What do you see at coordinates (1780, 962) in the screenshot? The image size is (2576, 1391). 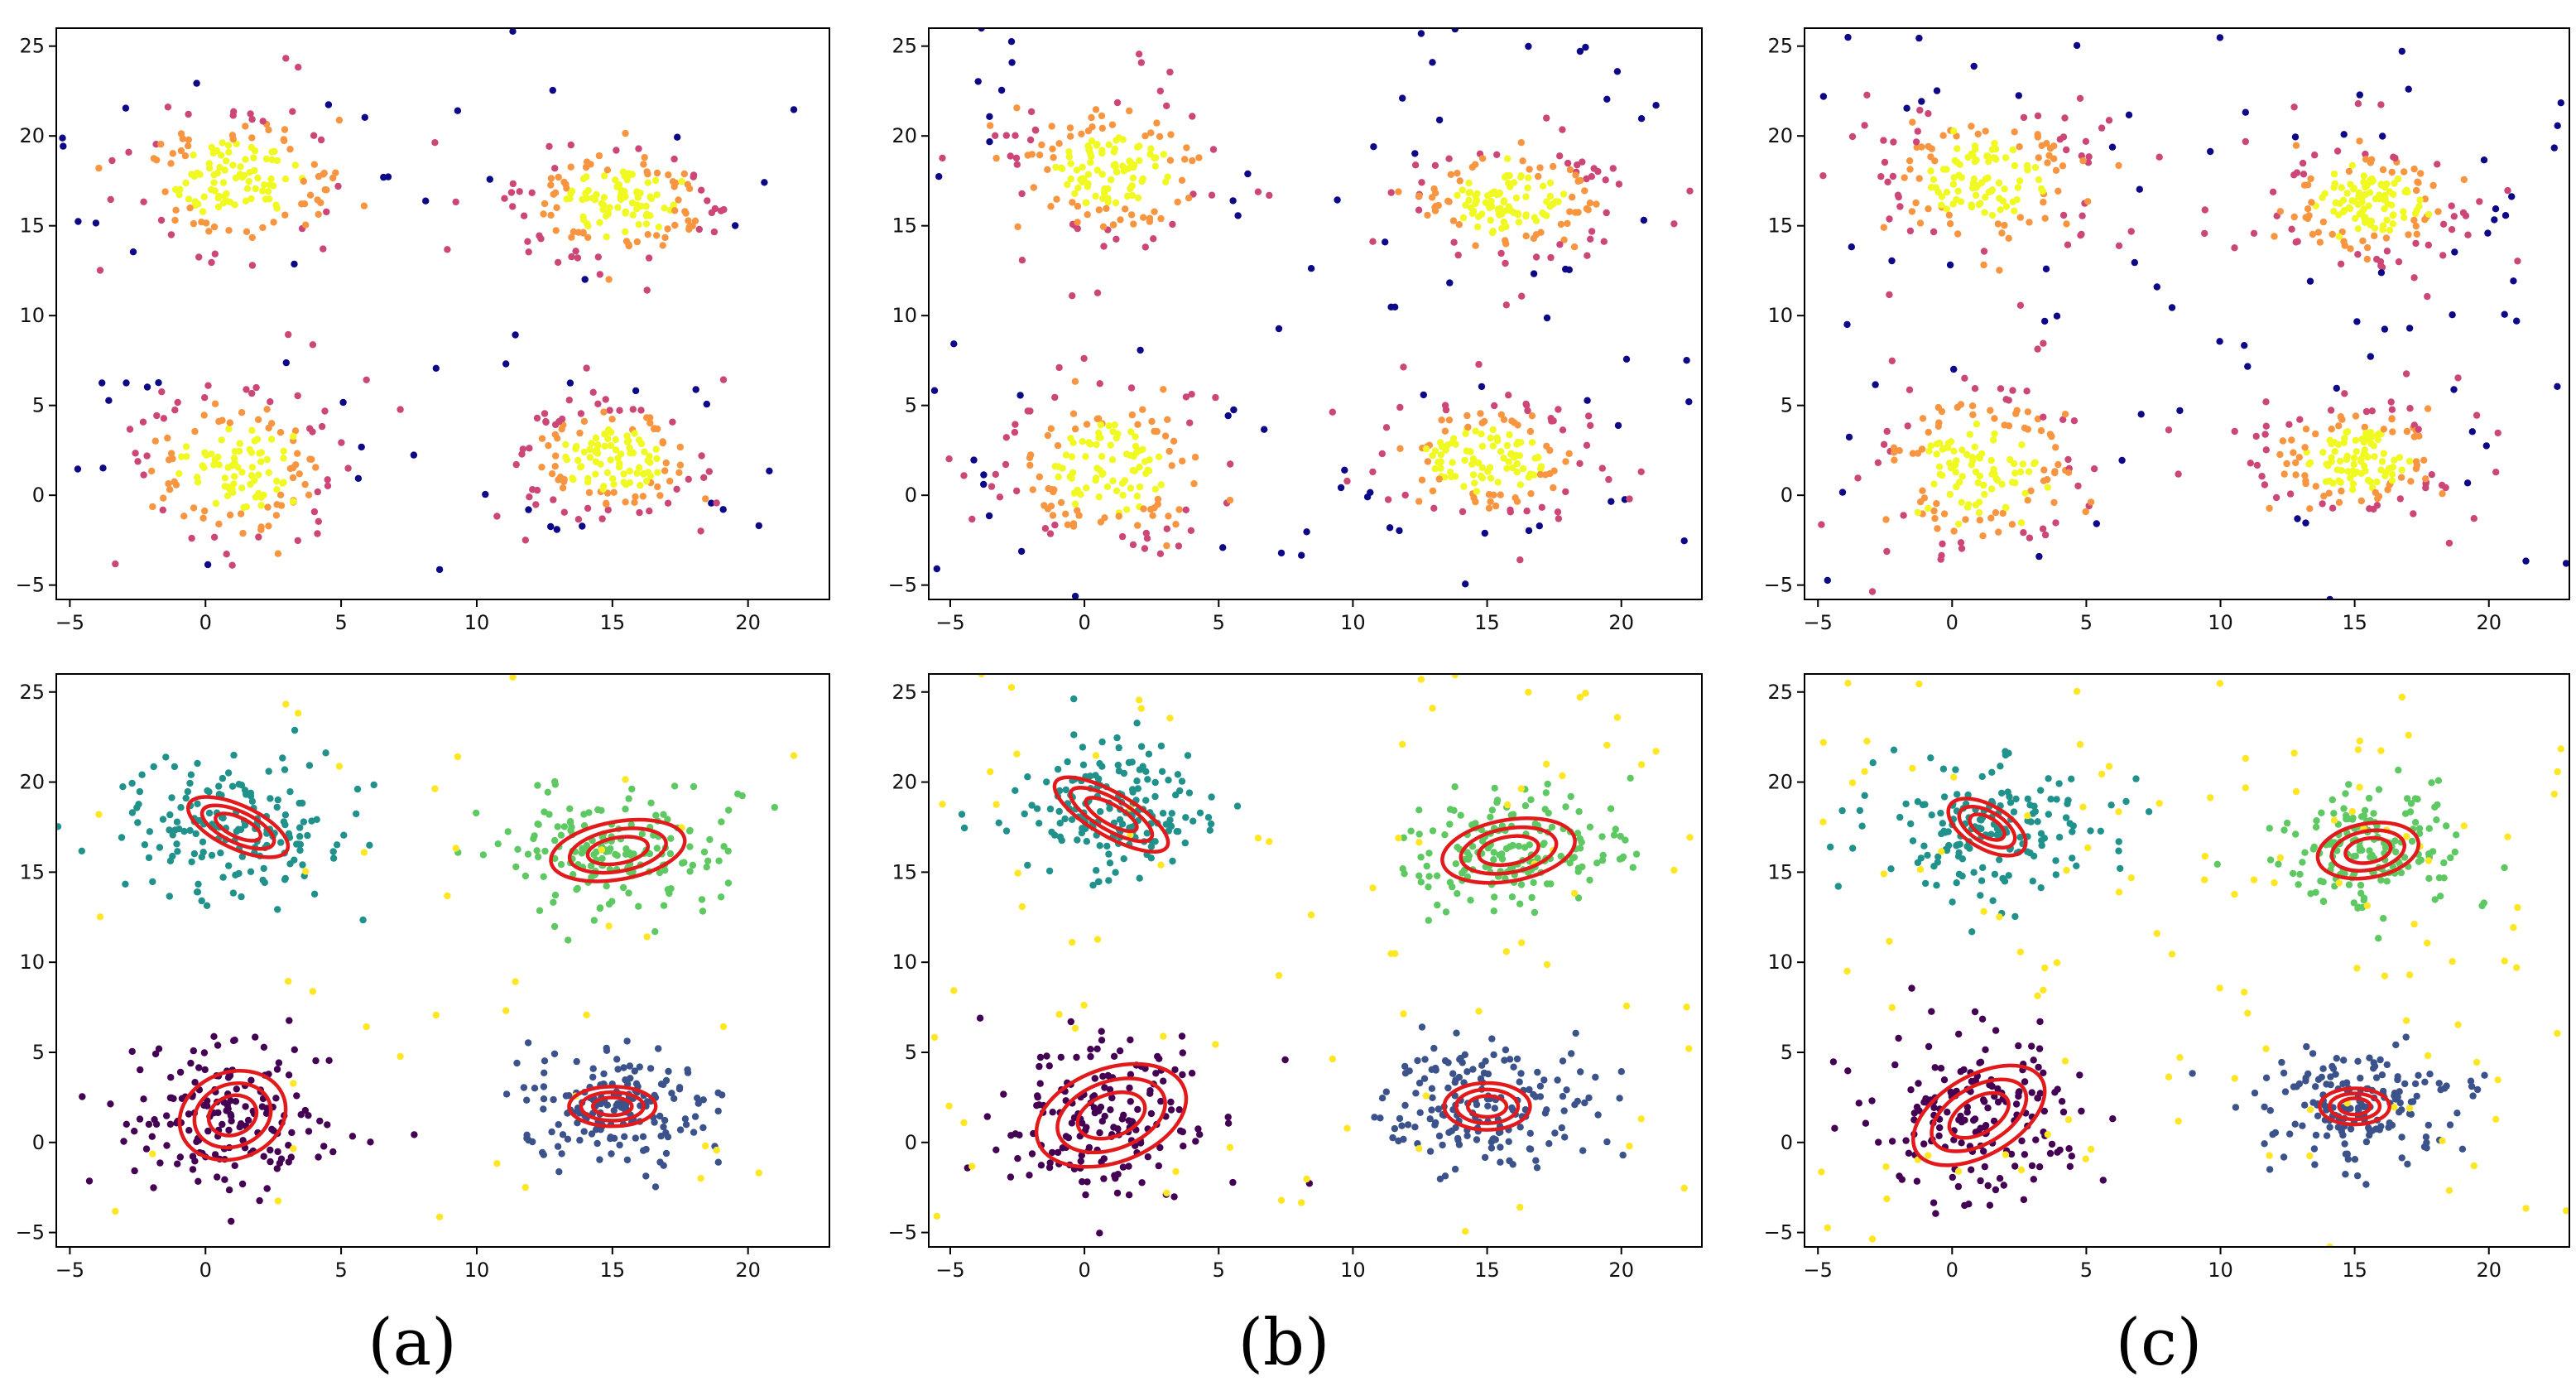 I see `y-tick-label: 10` at bounding box center [1780, 962].